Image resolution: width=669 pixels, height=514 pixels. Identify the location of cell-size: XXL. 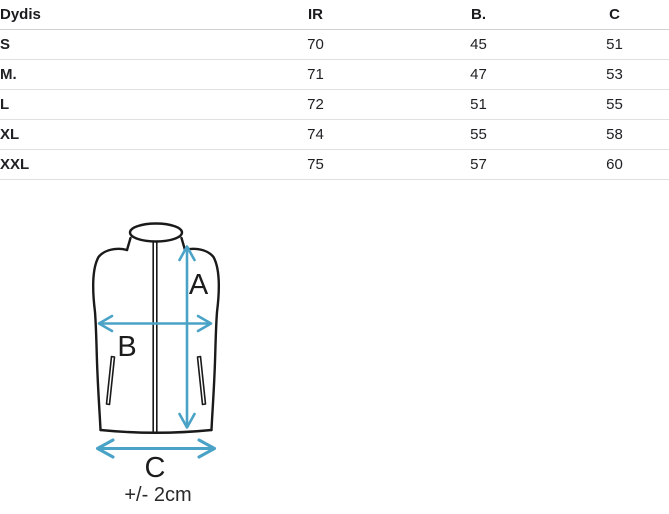
(117, 164).